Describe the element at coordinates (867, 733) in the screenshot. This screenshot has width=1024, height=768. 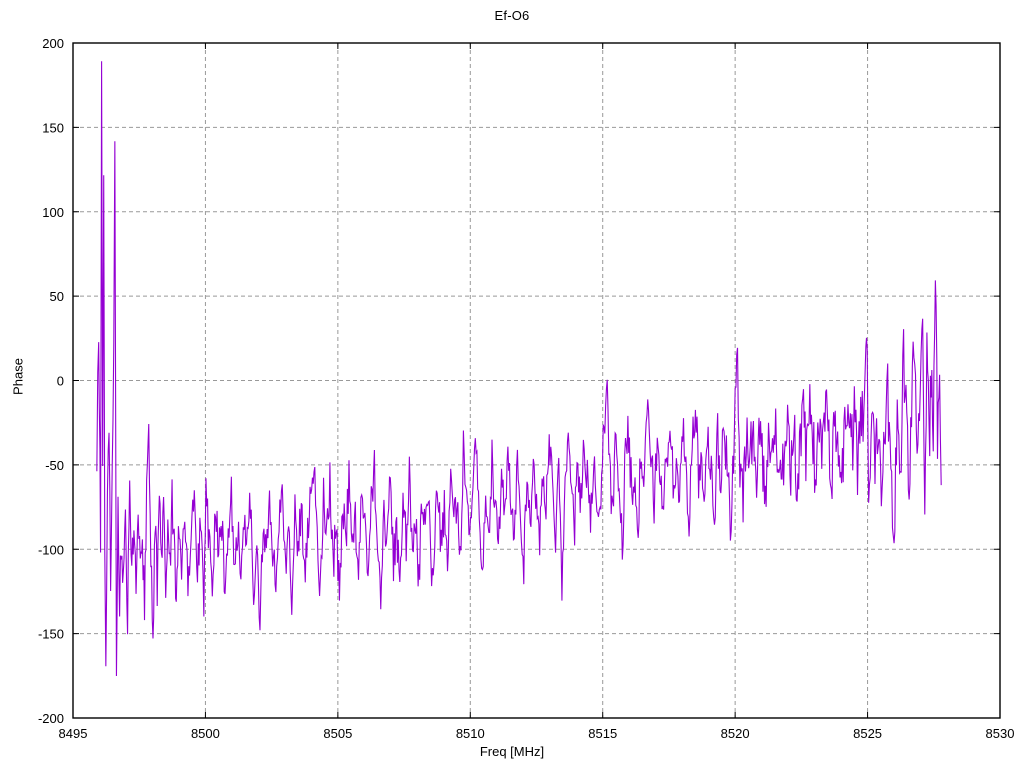
I see `svg-text: 8525` at that location.